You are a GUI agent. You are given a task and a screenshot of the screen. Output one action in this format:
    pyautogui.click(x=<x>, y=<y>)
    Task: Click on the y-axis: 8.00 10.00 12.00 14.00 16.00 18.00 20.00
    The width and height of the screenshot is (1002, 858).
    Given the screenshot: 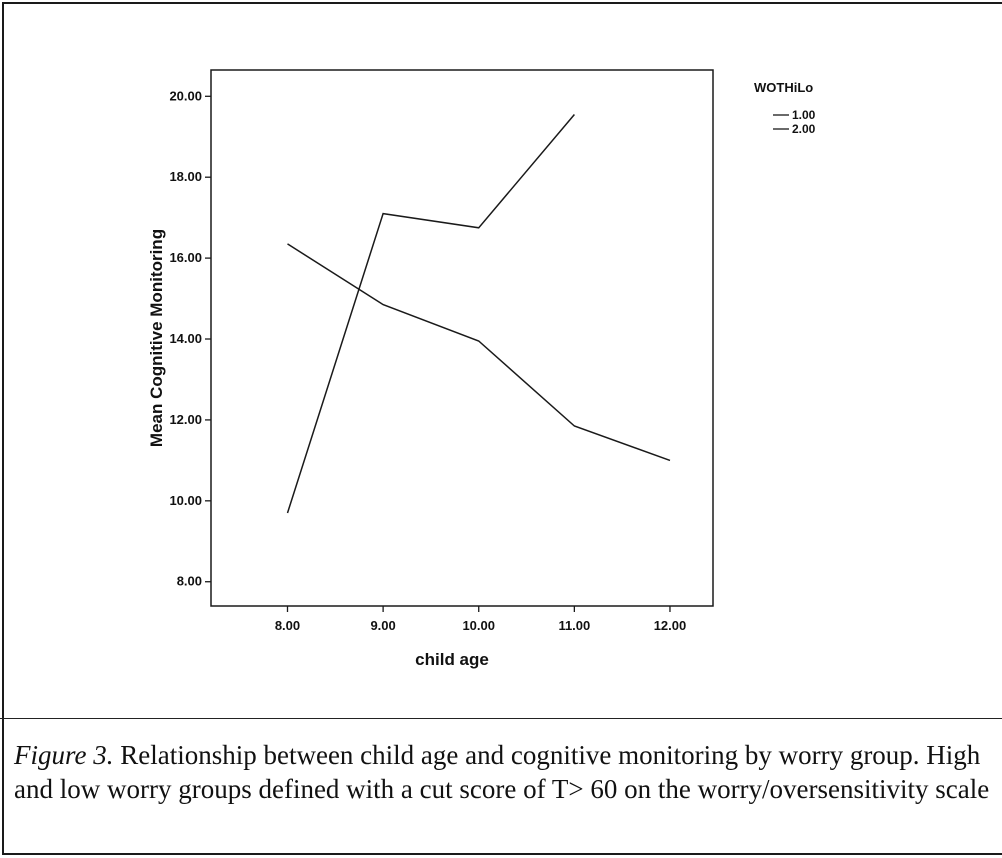 What is the action you would take?
    pyautogui.click(x=190, y=338)
    